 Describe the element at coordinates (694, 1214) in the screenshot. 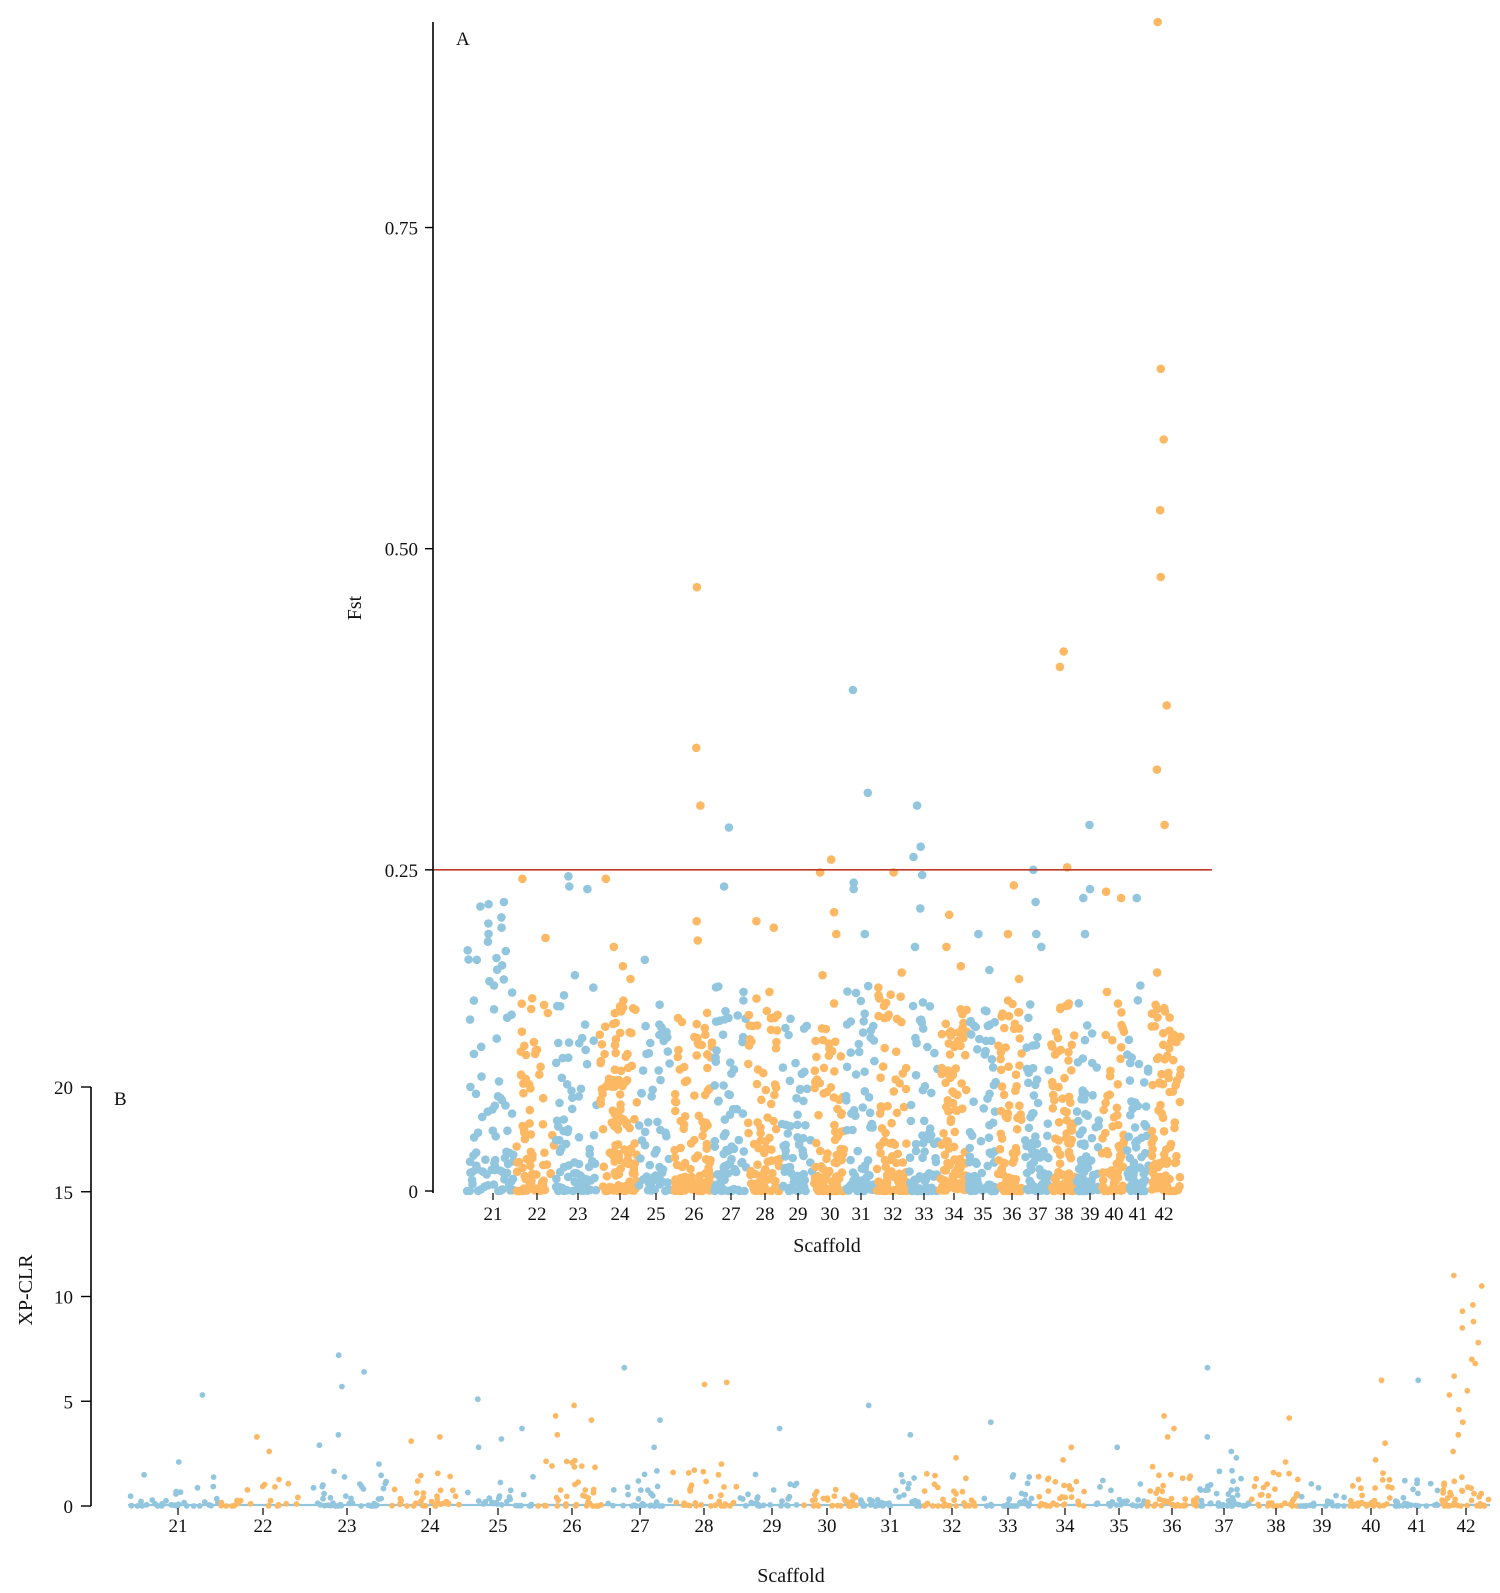

I see `x-tick-label: 26` at that location.